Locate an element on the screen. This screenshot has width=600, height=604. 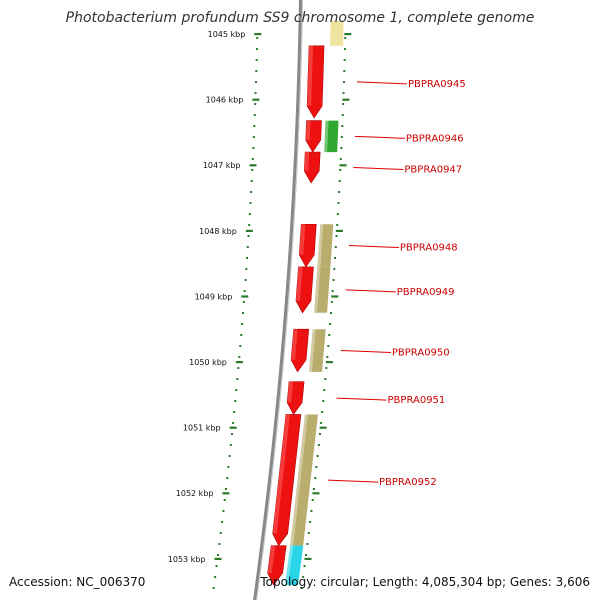
gene-layer is located at coordinates (305, 303).